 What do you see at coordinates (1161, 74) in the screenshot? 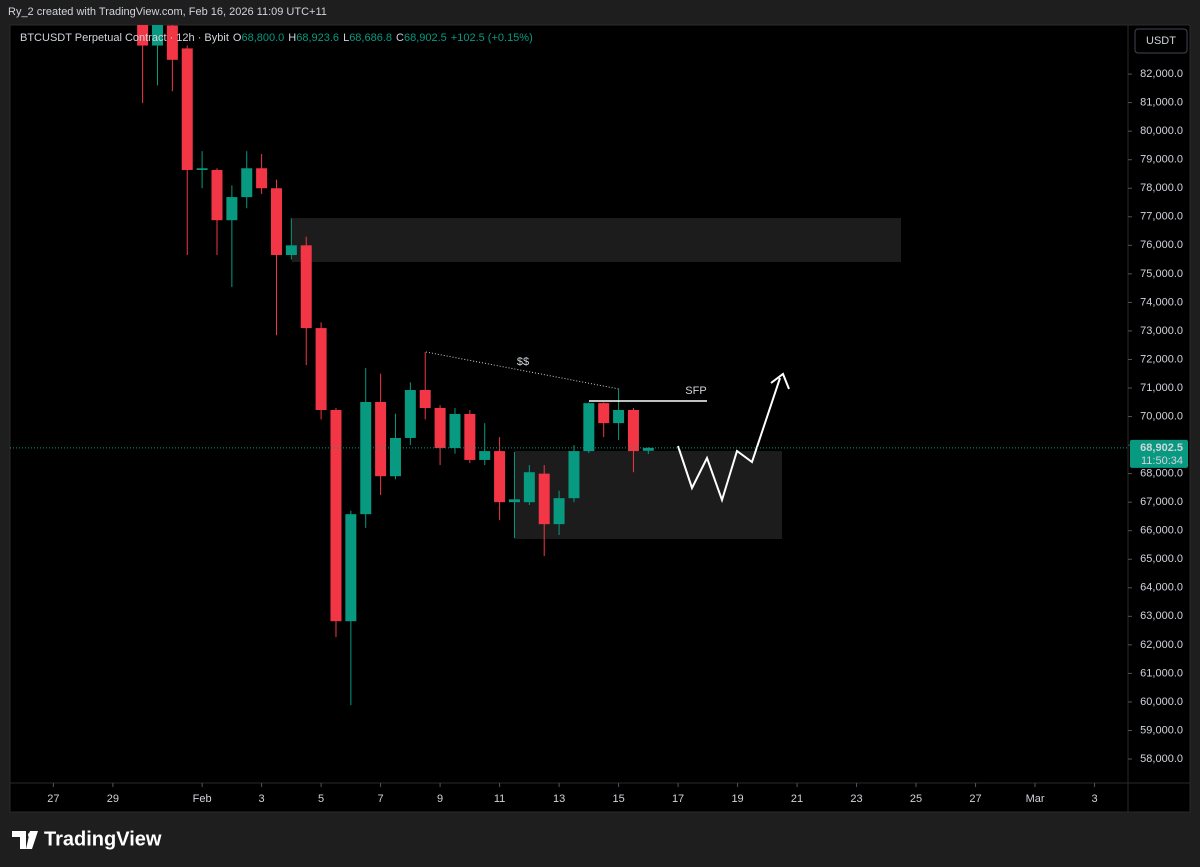
I see `y-tick-label: 82,000.0` at bounding box center [1161, 74].